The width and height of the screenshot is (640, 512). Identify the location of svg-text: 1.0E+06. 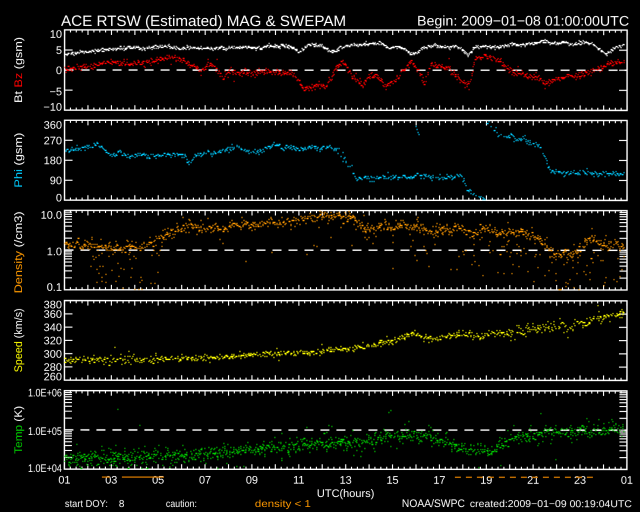
(45, 394).